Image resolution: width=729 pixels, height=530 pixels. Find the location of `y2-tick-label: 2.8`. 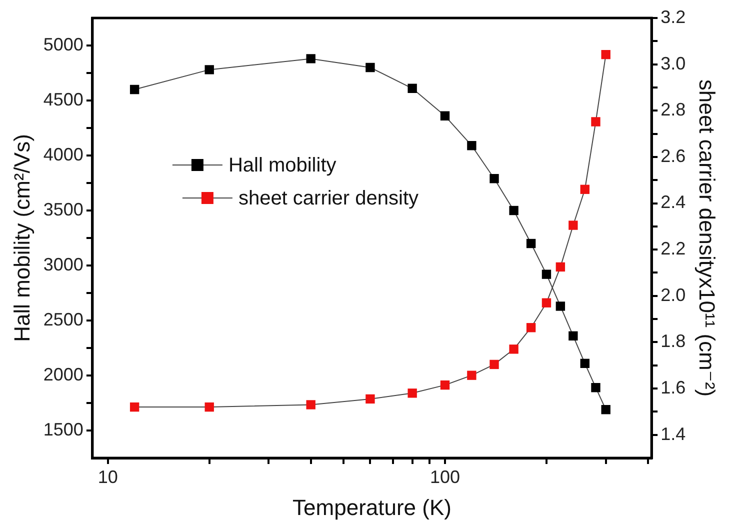

y2-tick-label: 2.8 is located at coordinates (673, 110).